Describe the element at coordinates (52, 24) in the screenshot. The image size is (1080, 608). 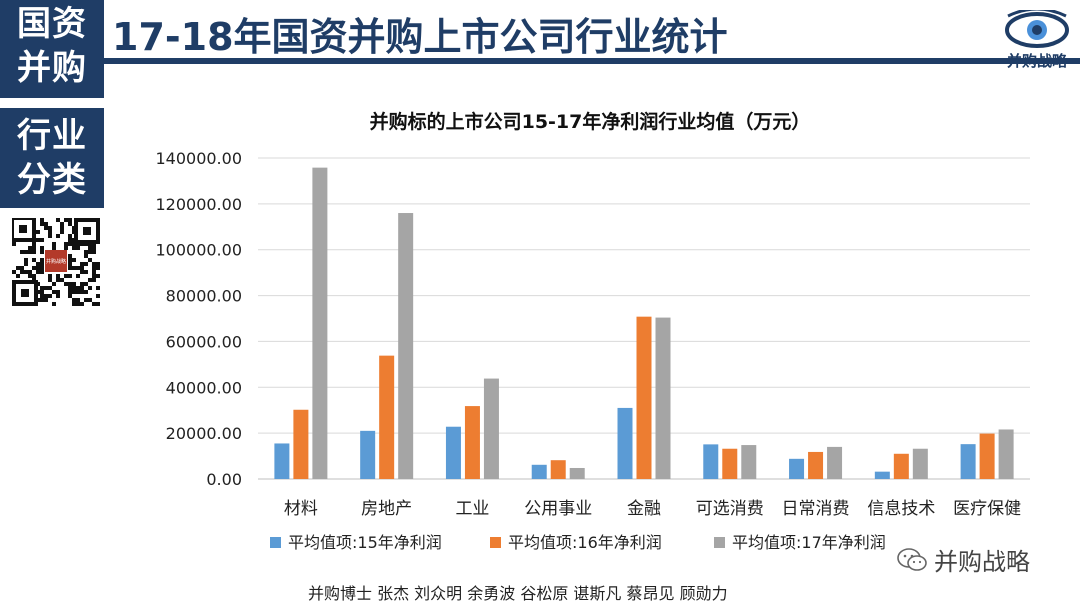
I see `side-label-line: 国资` at that location.